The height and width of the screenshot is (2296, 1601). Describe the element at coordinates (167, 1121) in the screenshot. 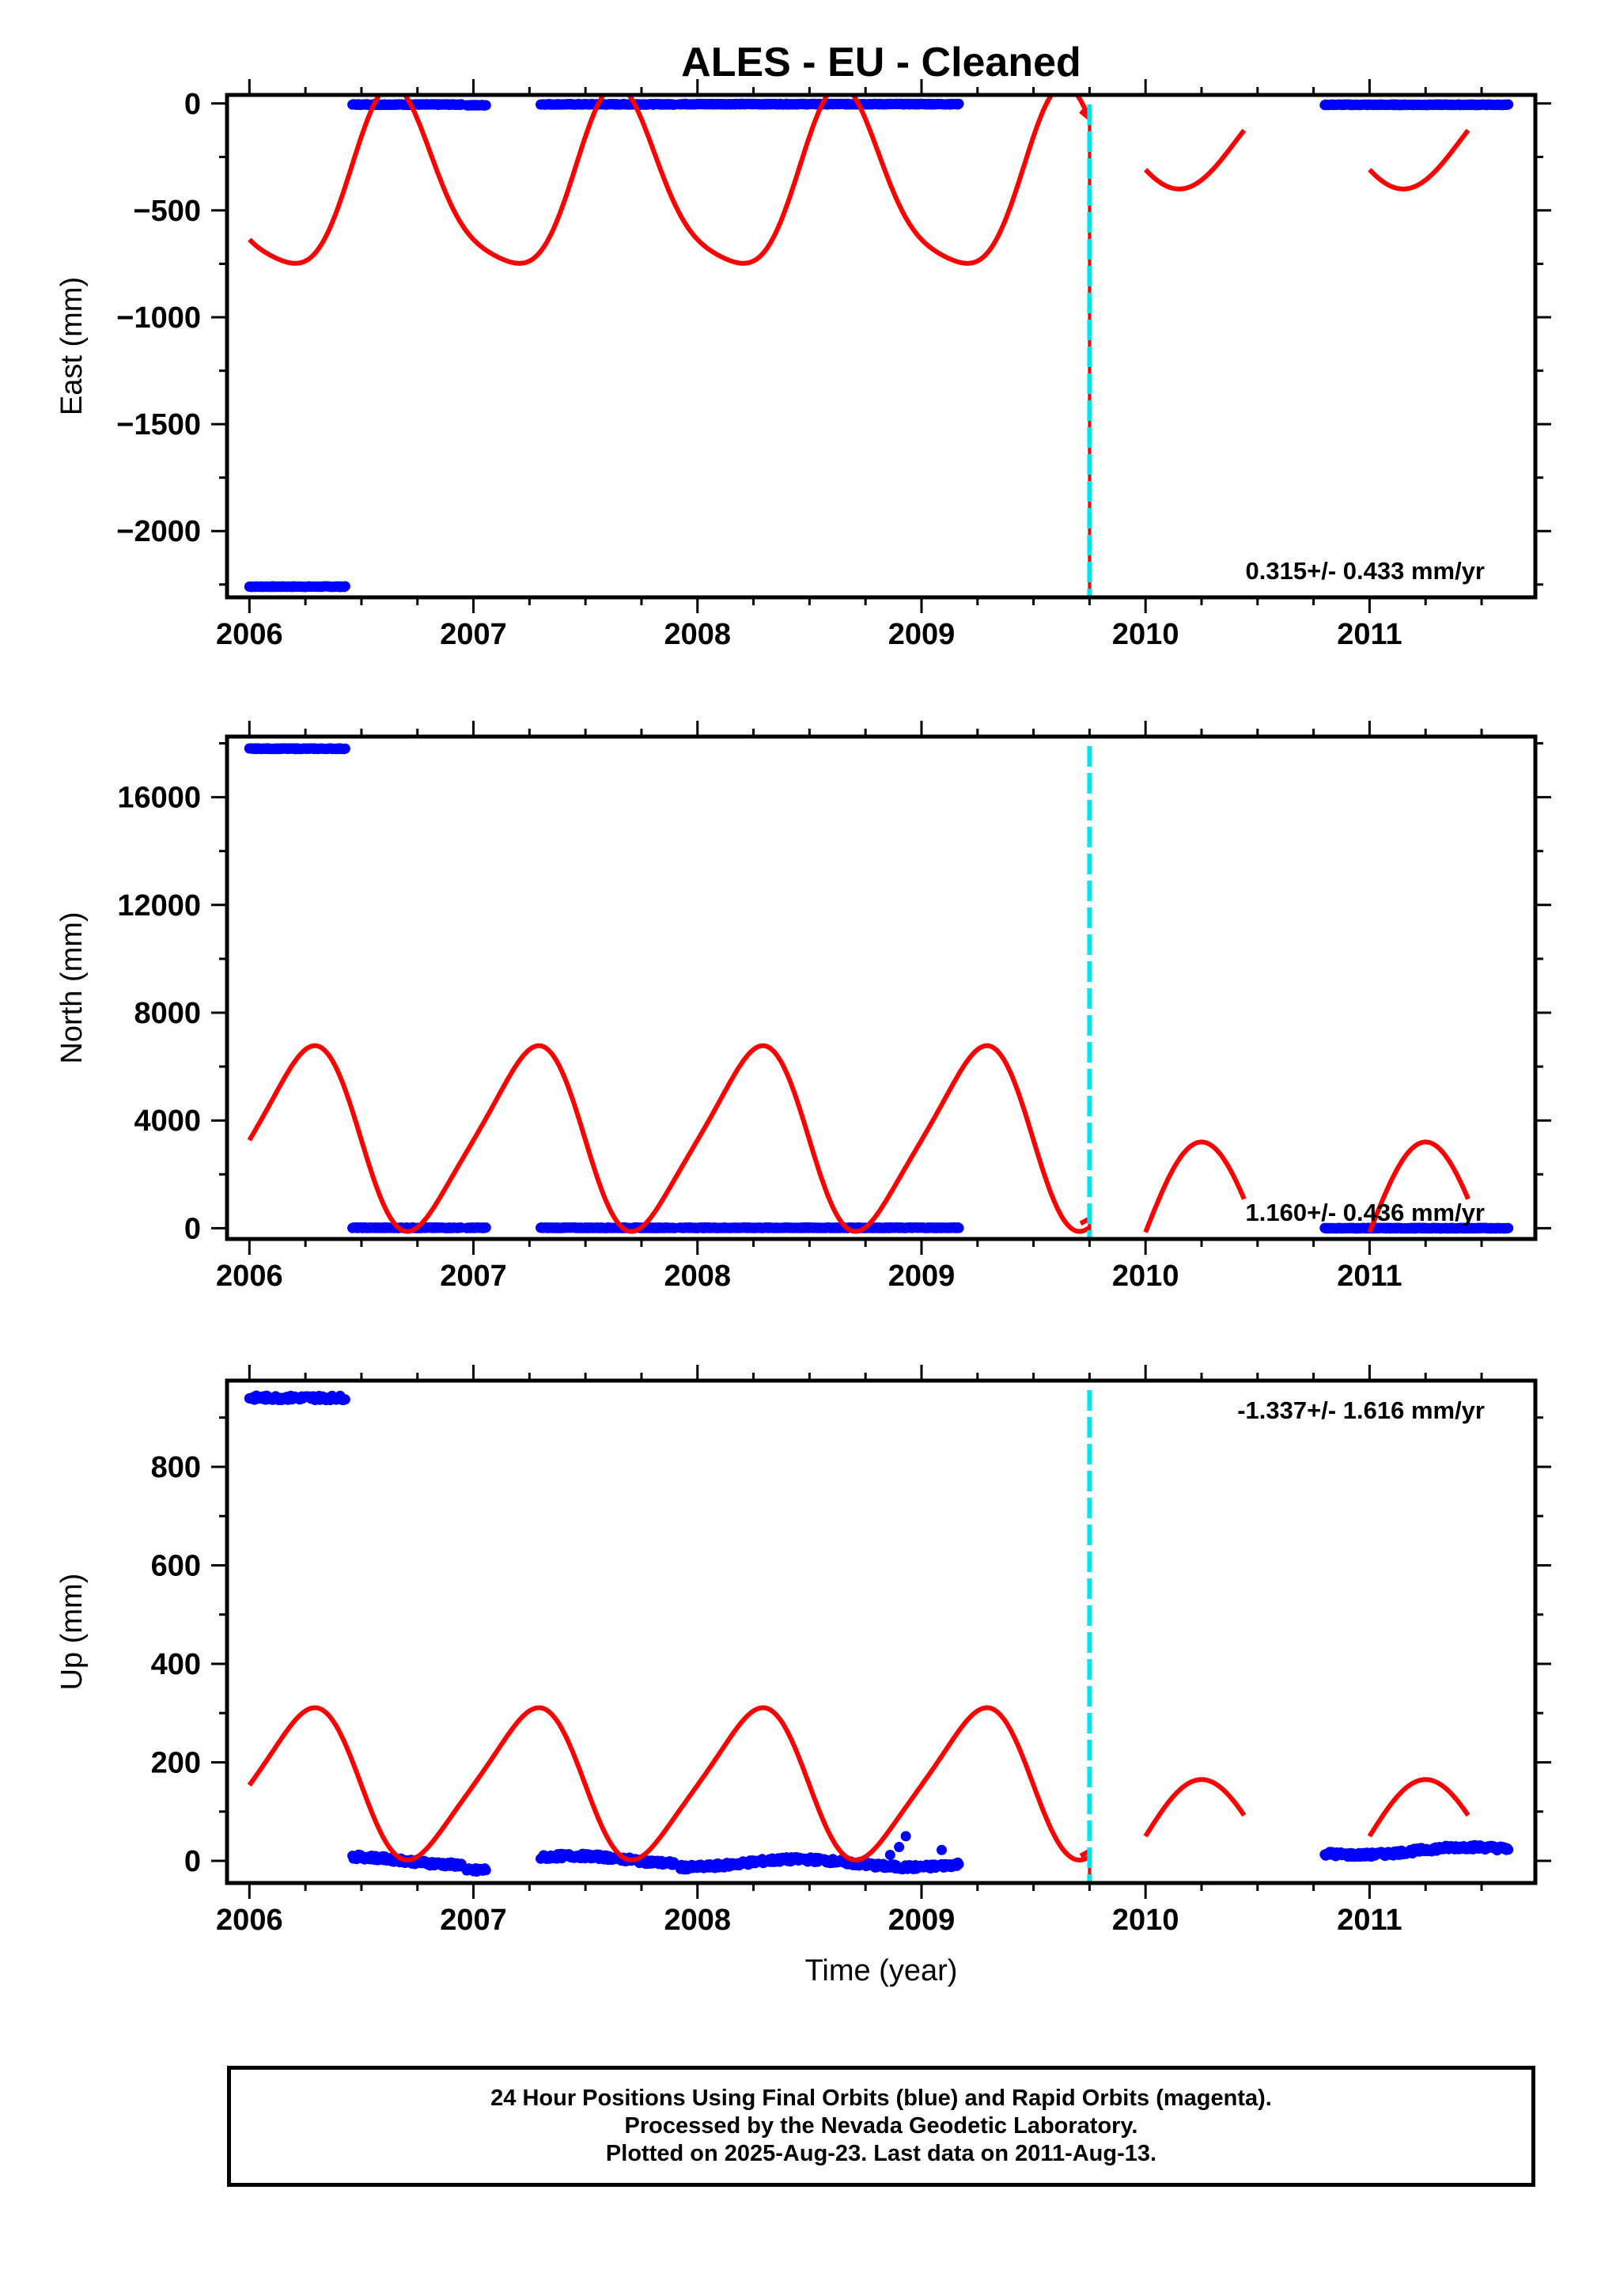

I see `y-tick-label: 4000` at that location.